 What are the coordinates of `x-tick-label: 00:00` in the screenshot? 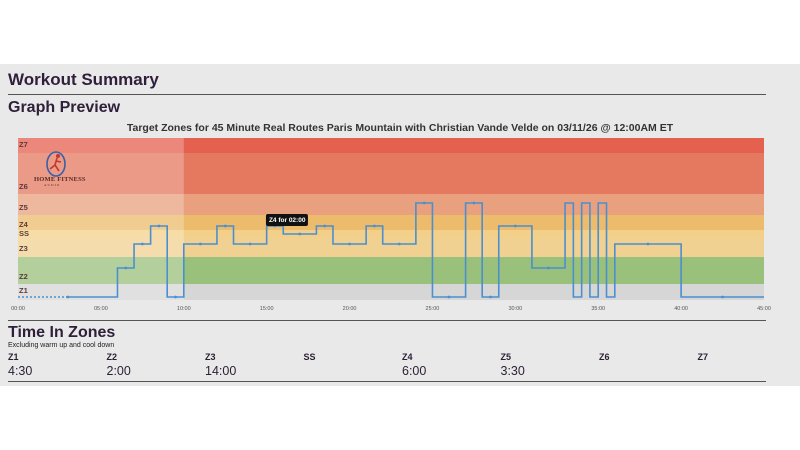 It's located at (18, 309).